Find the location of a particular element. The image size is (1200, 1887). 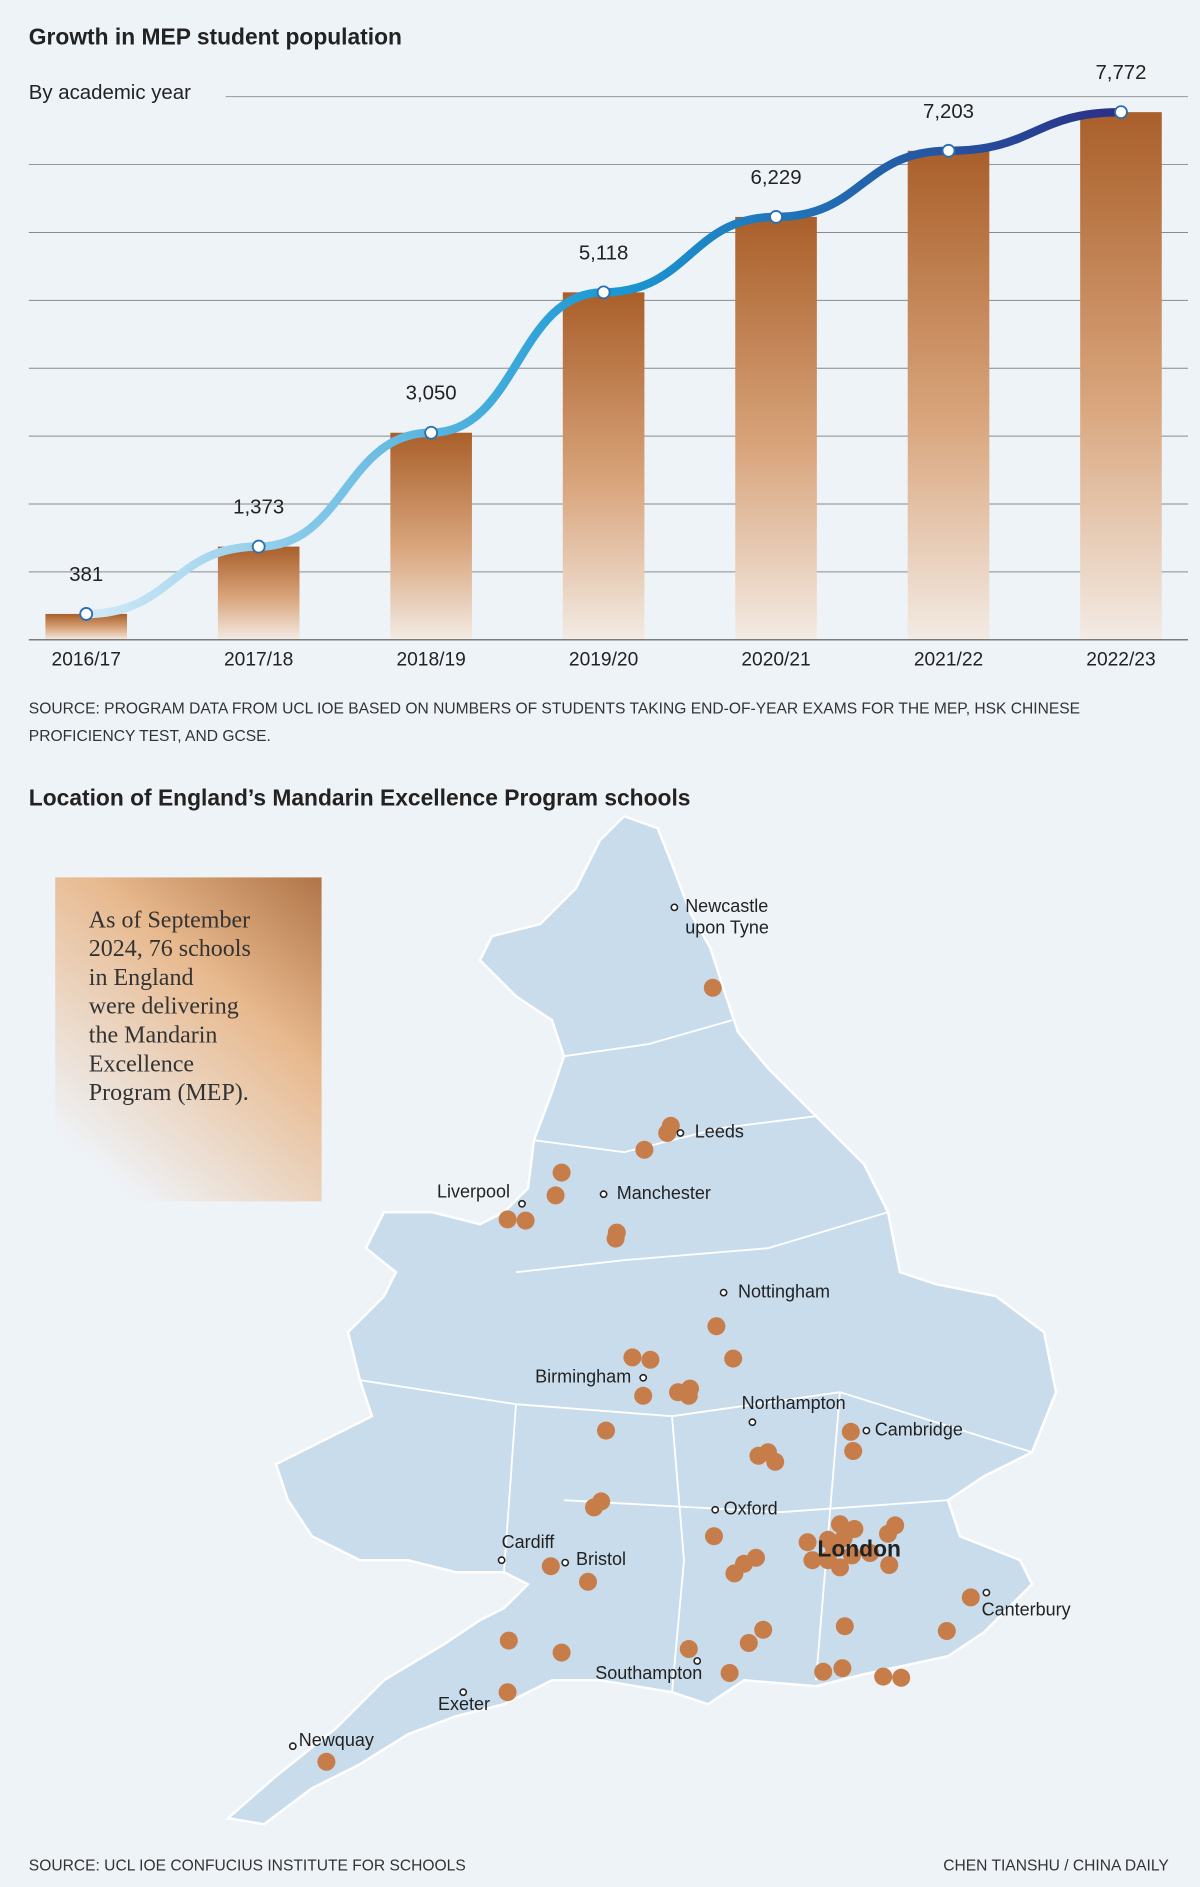

value-label: 7,203 is located at coordinates (948, 112).